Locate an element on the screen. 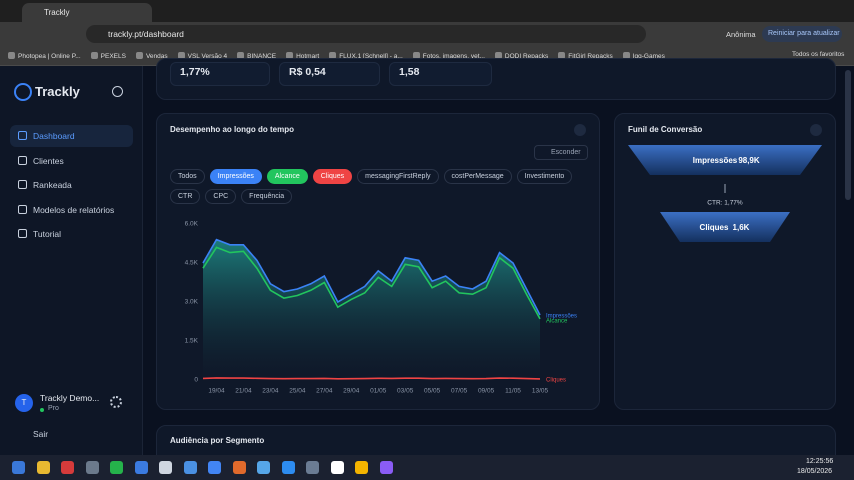  series-label: Alcance is located at coordinates (557, 322).